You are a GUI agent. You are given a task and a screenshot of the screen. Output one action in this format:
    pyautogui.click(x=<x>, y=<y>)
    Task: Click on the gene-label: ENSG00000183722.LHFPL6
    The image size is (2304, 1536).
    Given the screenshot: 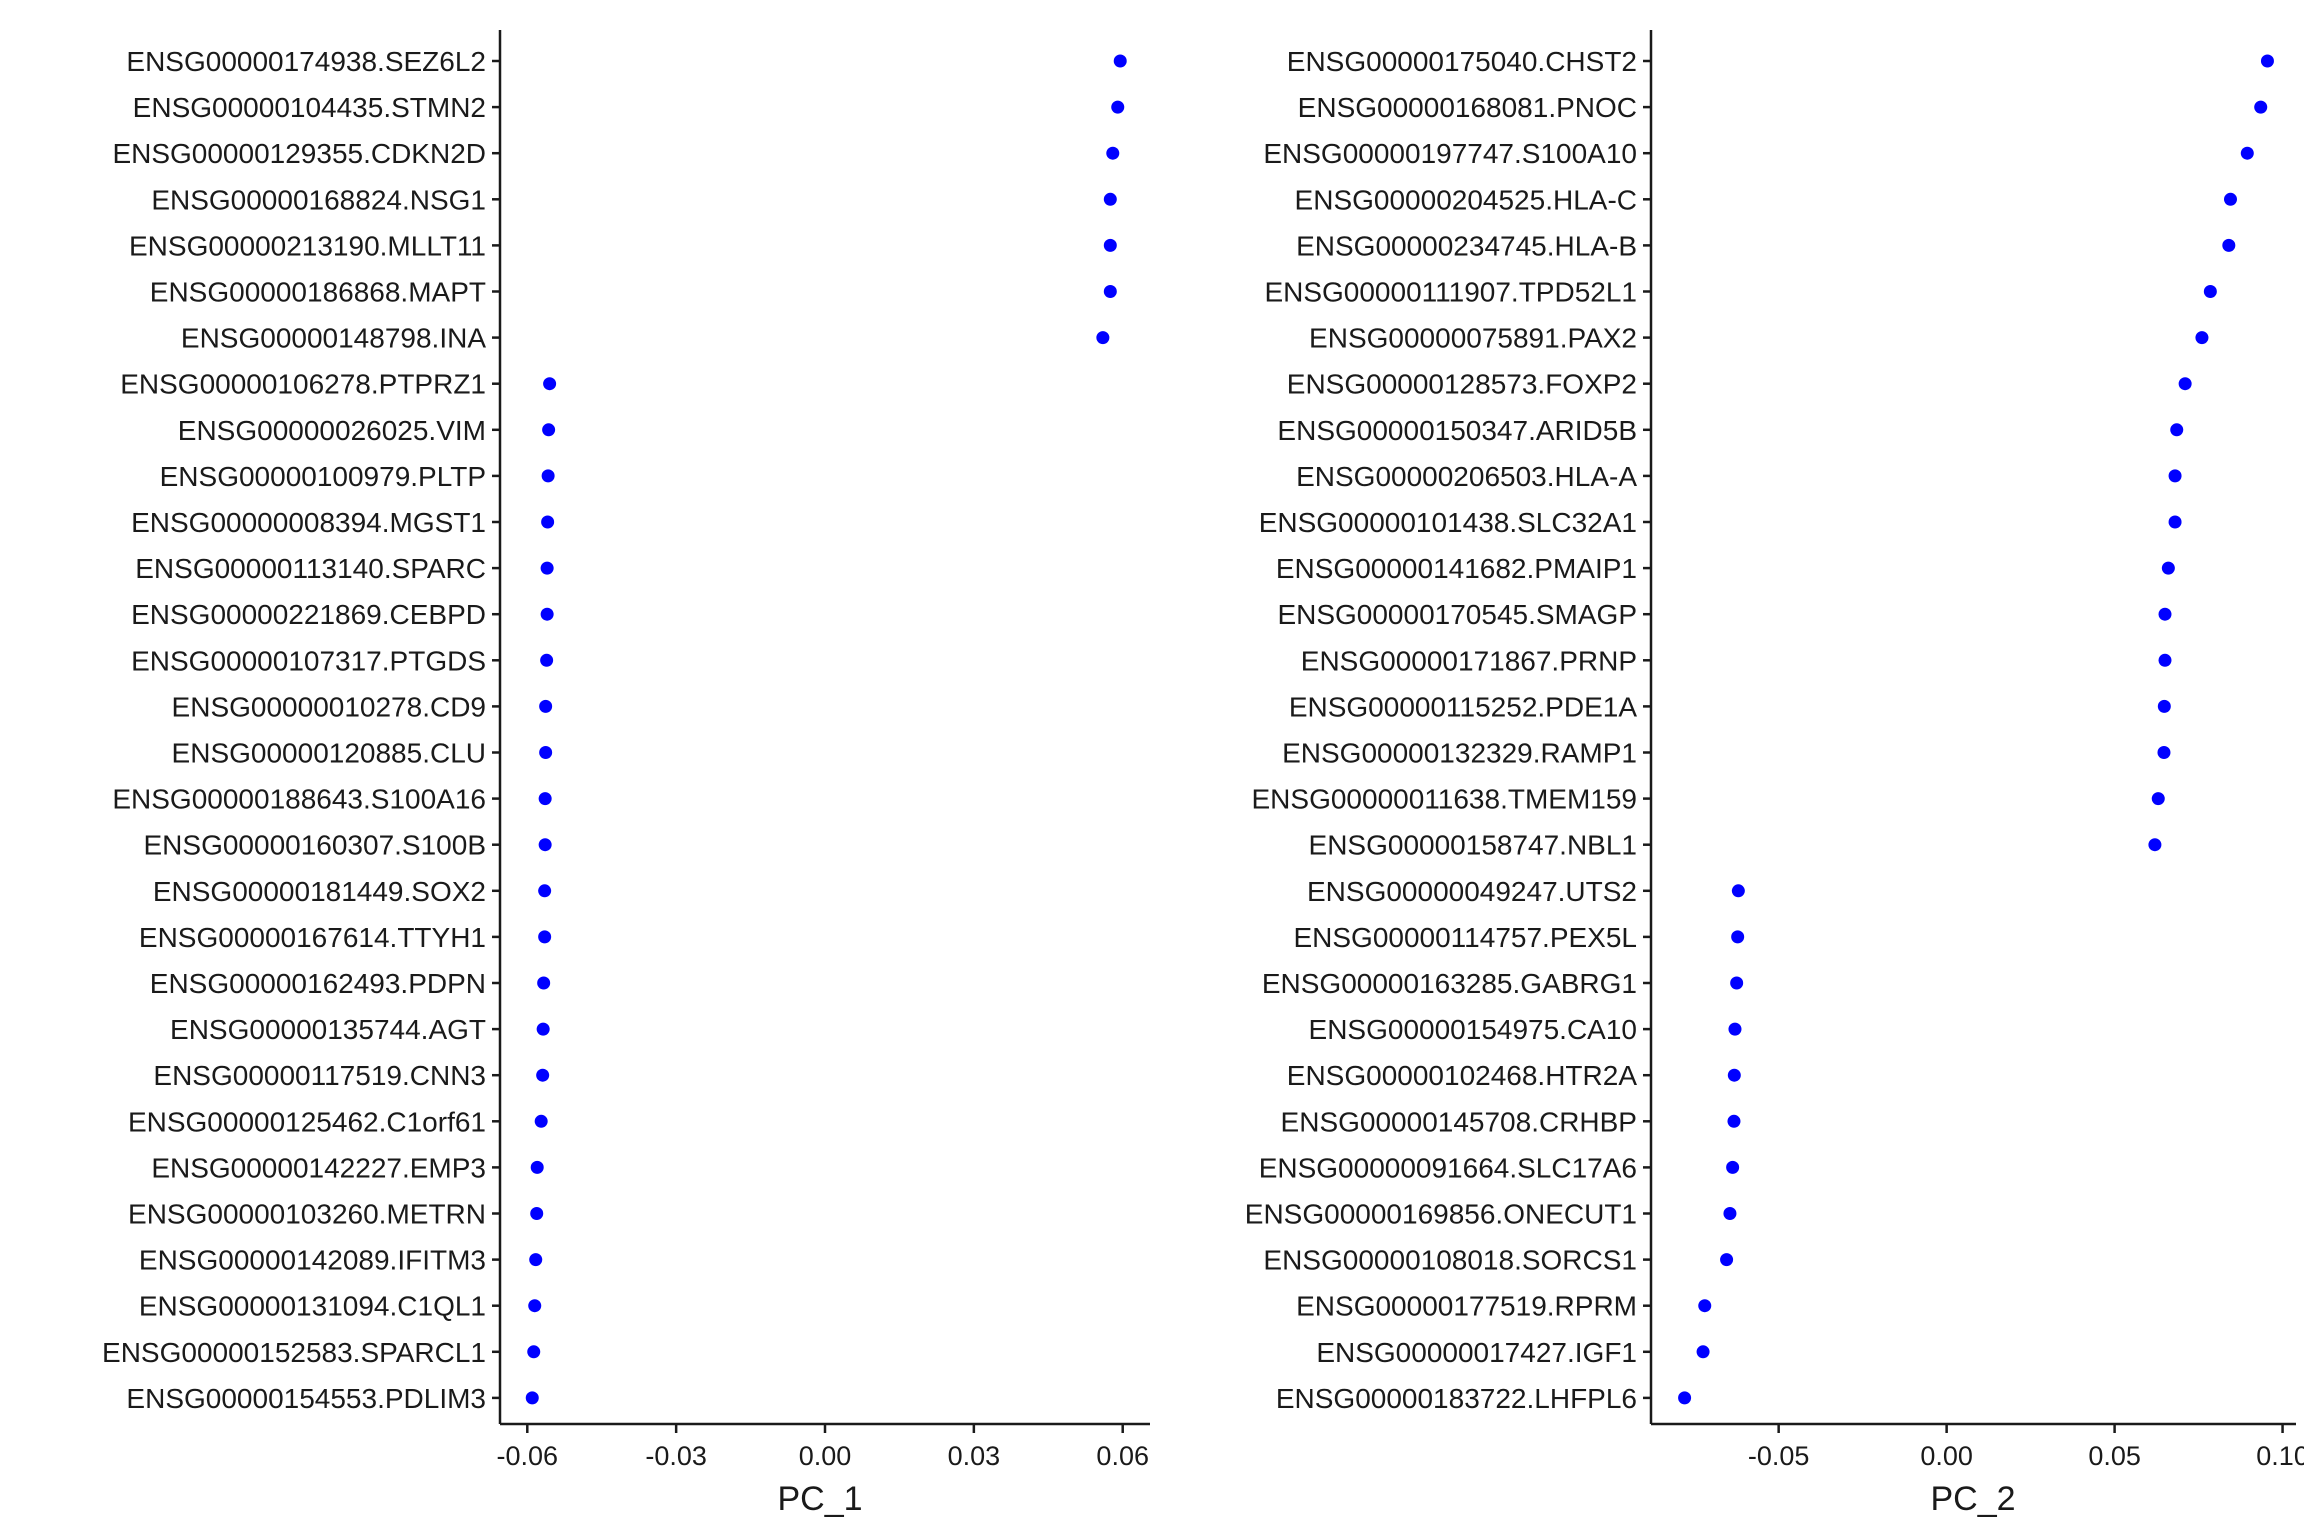 What is the action you would take?
    pyautogui.click(x=1456, y=1398)
    